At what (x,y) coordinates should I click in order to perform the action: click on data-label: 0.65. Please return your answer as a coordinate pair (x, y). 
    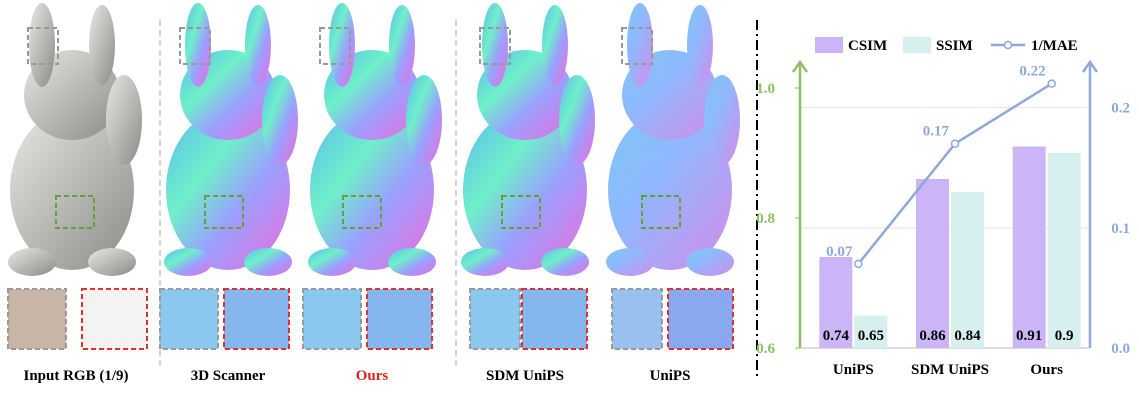
    Looking at the image, I should click on (871, 336).